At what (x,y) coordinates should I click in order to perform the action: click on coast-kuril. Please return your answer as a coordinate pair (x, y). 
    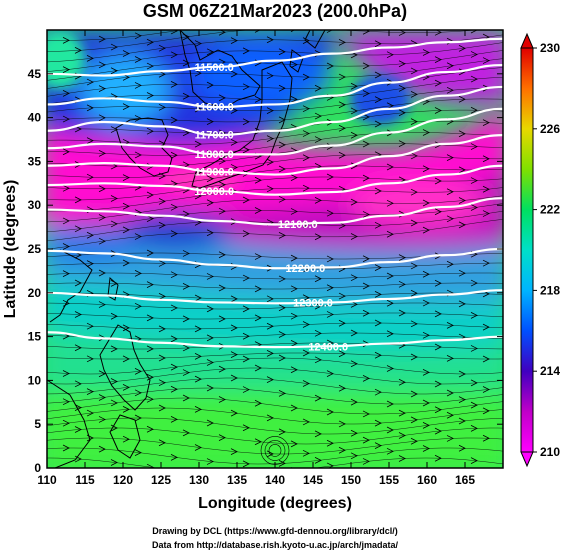
    Looking at the image, I should click on (315, 39).